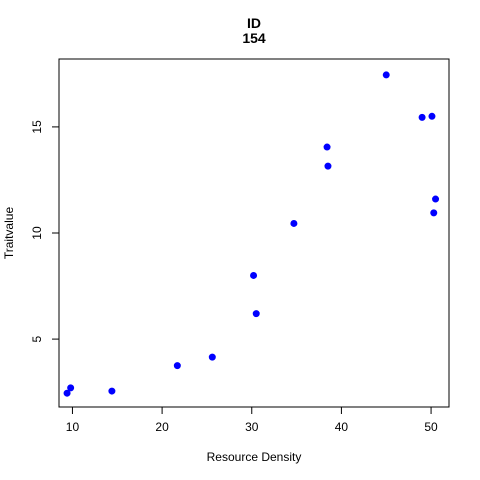  I want to click on x-tick-label: 40, so click(342, 427).